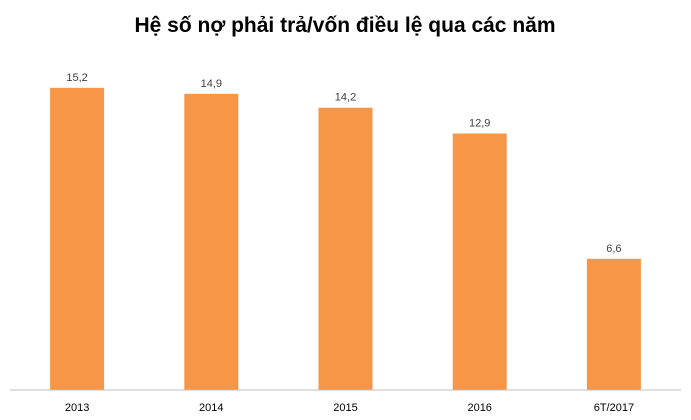  Describe the element at coordinates (479, 261) in the screenshot. I see `bar-2016` at that location.